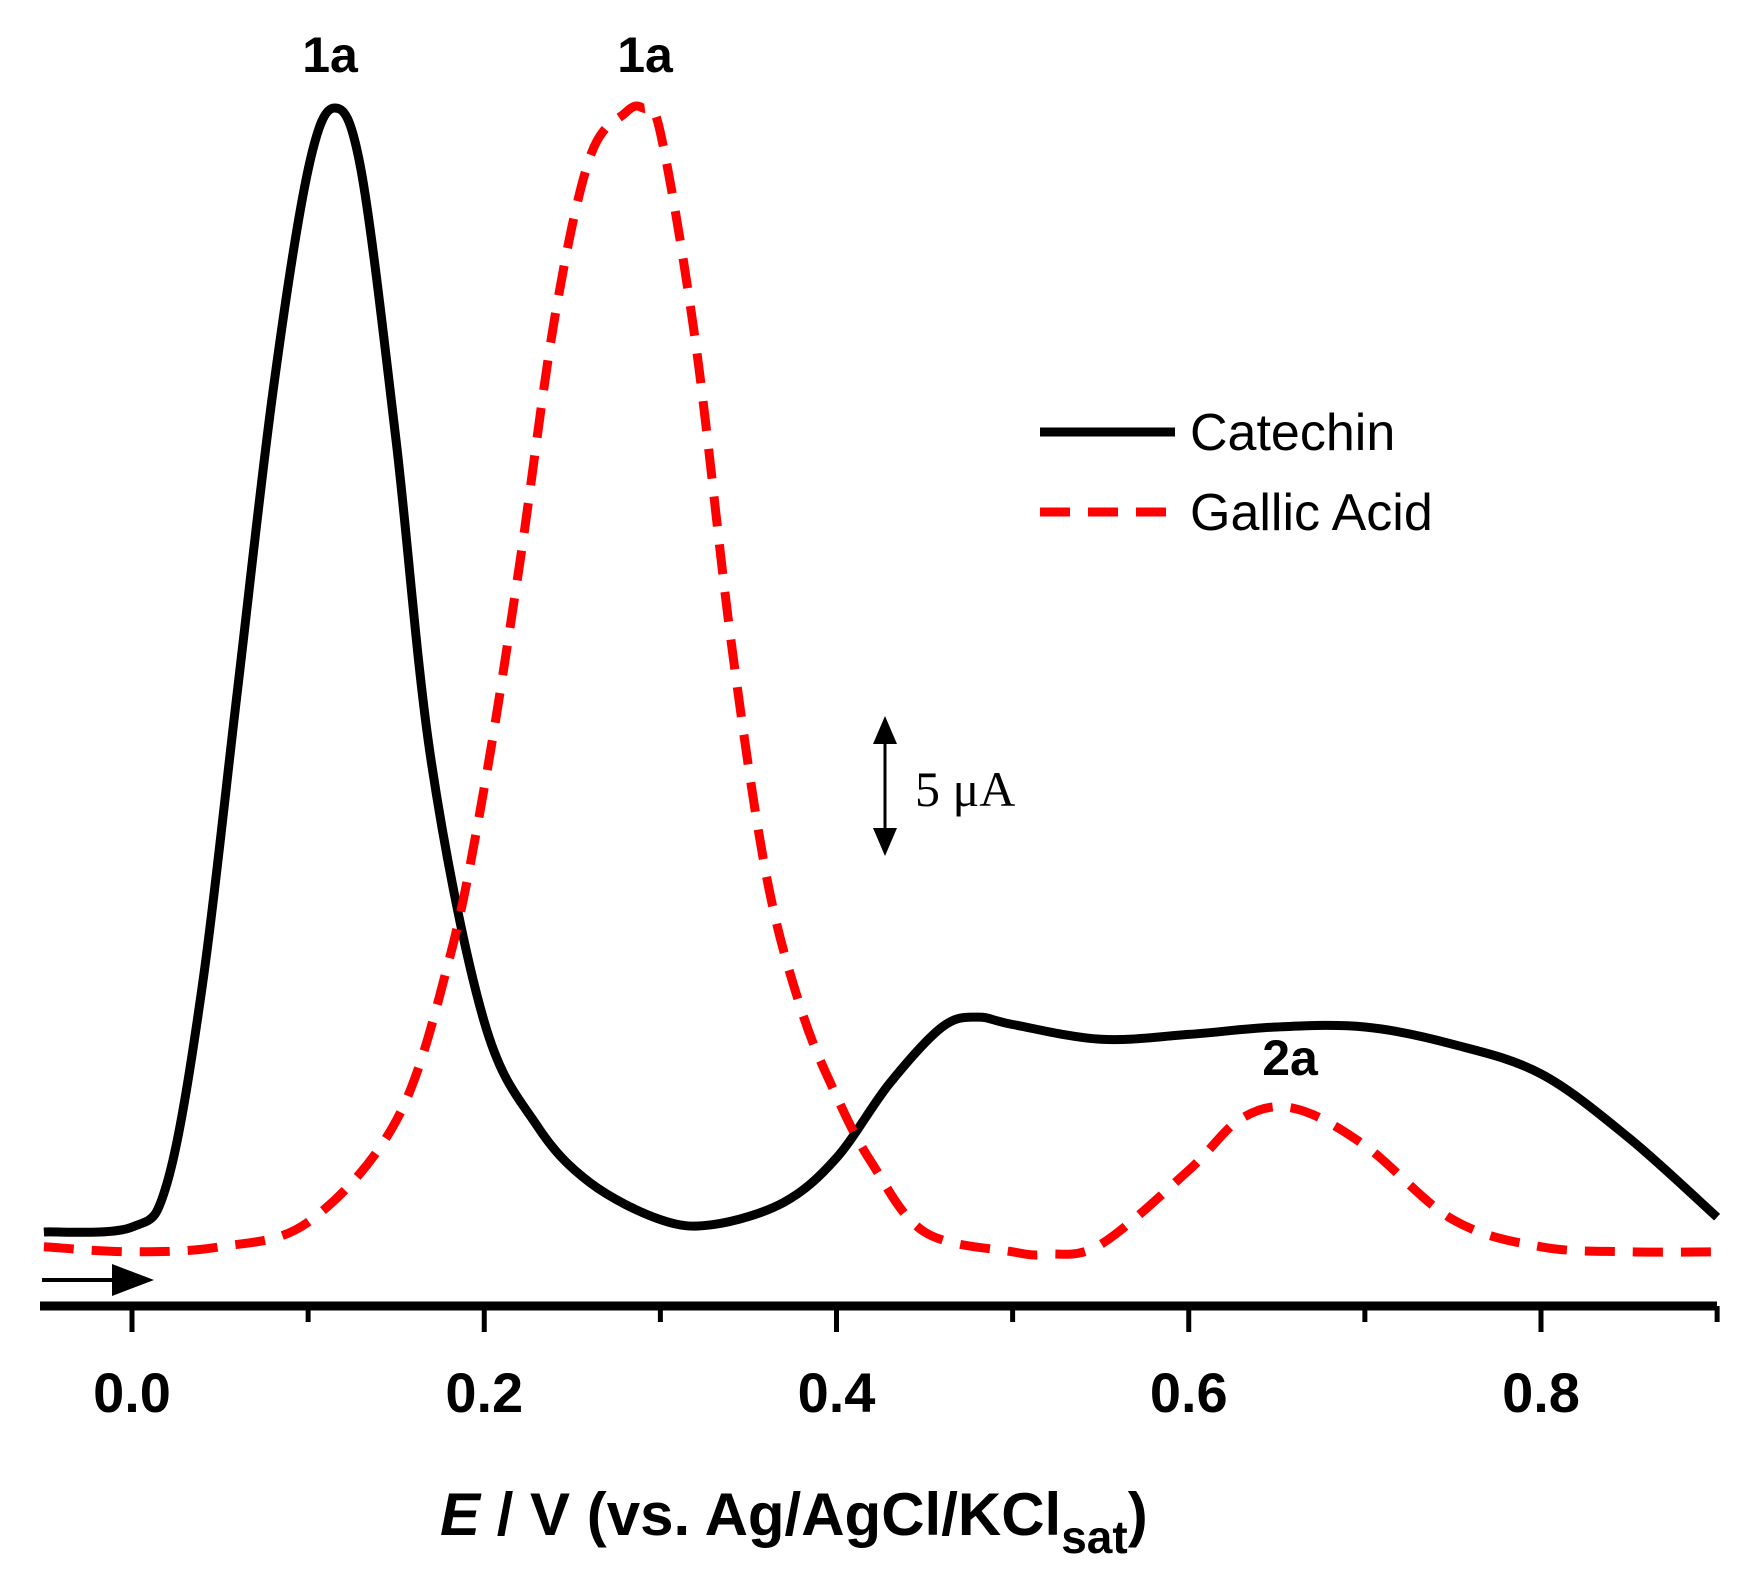  Describe the element at coordinates (965, 789) in the screenshot. I see `scale-bar-label: 5 μA` at that location.